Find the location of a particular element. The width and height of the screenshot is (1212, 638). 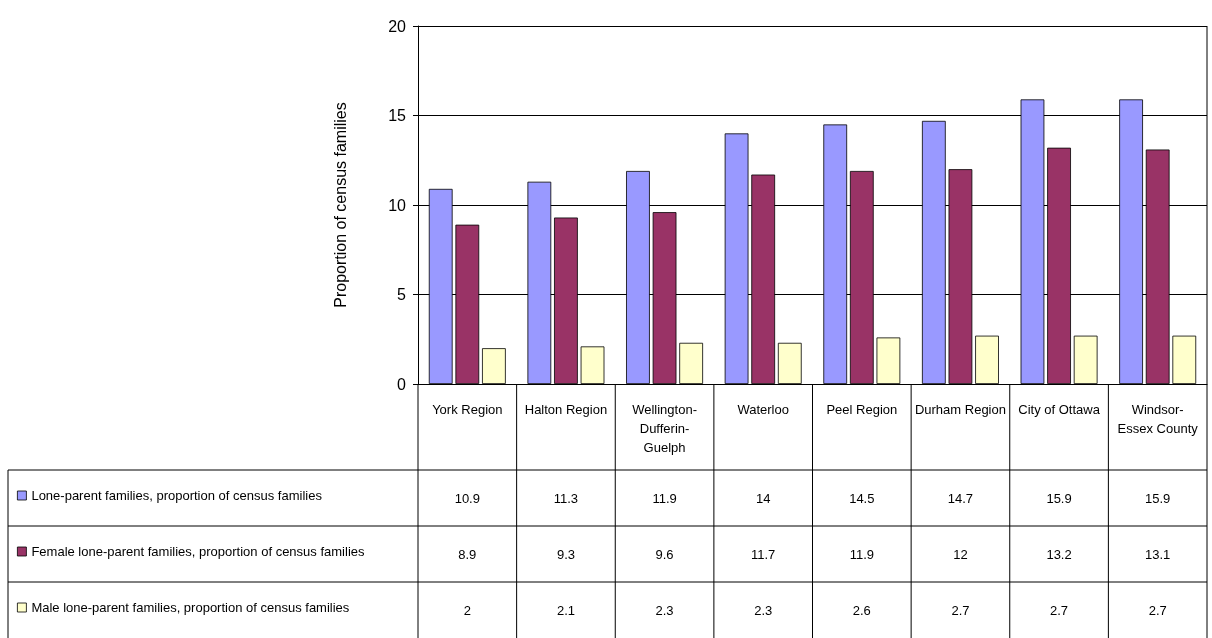

legend-label: Female lone-parent families, proportion of census families is located at coordinates (198, 551).